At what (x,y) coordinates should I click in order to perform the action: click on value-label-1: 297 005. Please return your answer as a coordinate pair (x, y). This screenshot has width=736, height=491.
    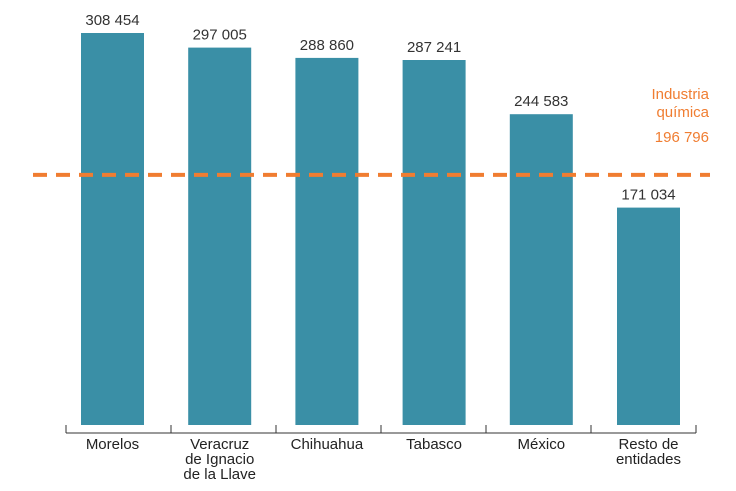
    Looking at the image, I should click on (220, 35).